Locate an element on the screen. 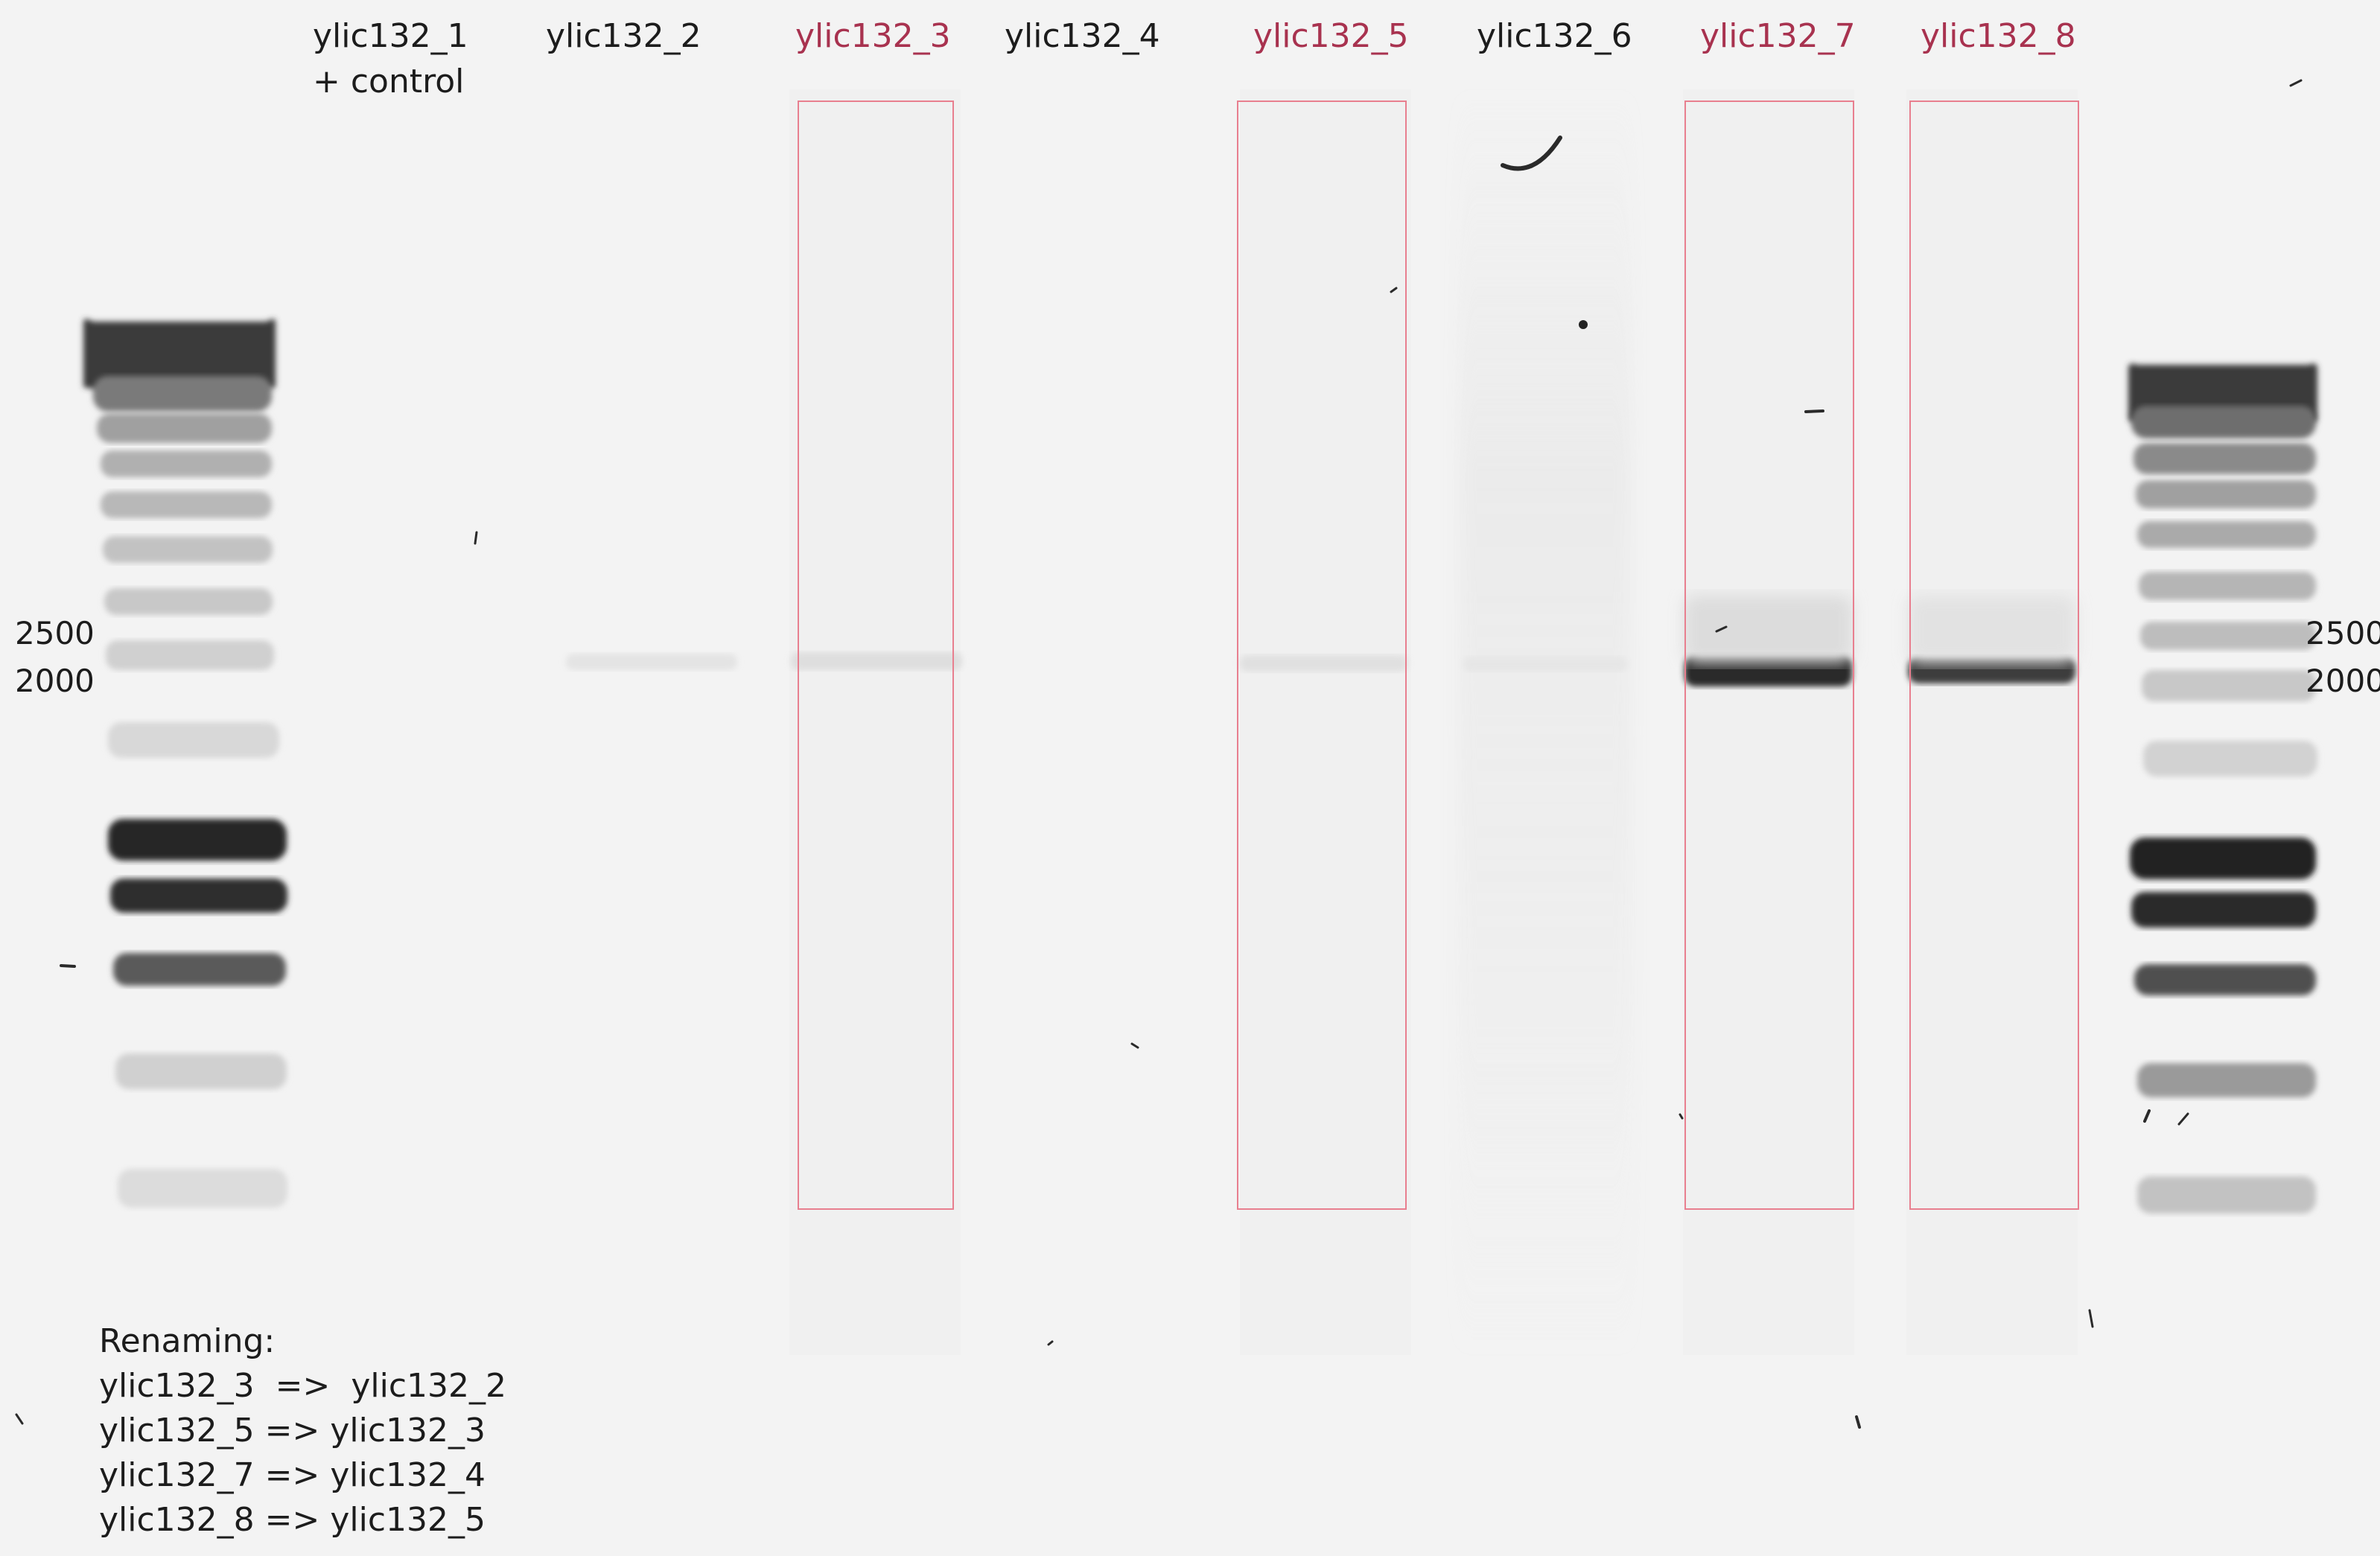  lane-label-2: ylic132_2 is located at coordinates (623, 36).